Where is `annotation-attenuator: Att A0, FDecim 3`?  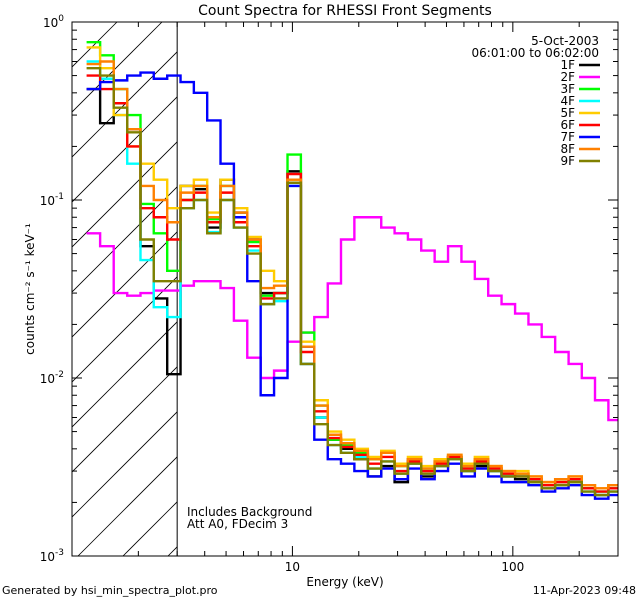
annotation-attenuator: Att A0, FDecim 3 is located at coordinates (237, 524).